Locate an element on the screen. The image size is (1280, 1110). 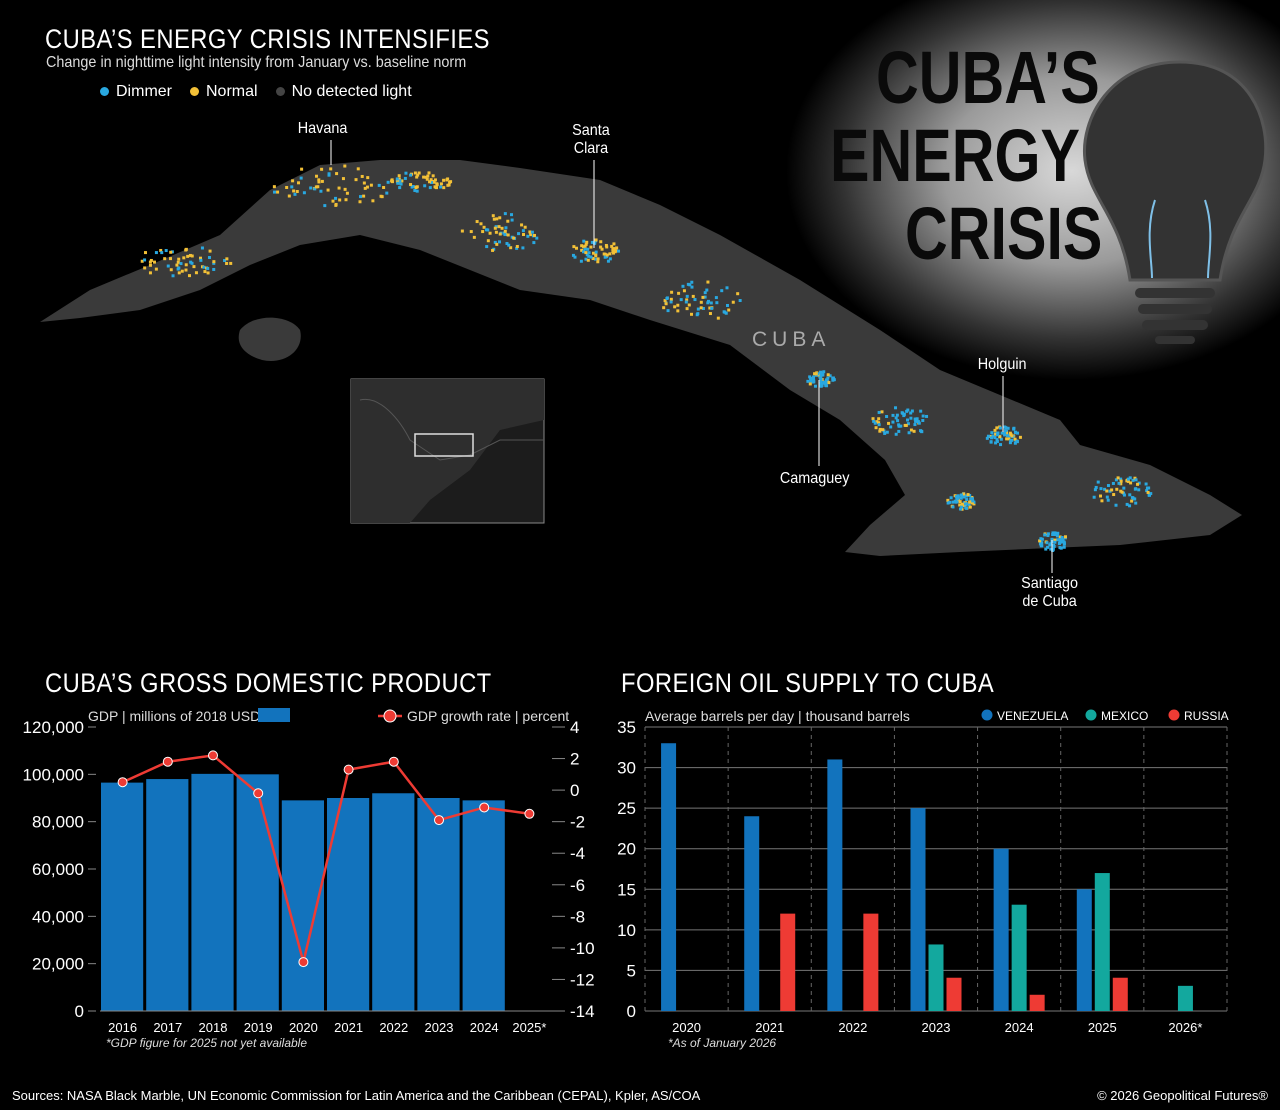
oil-bar-mexico is located at coordinates (1019, 957).